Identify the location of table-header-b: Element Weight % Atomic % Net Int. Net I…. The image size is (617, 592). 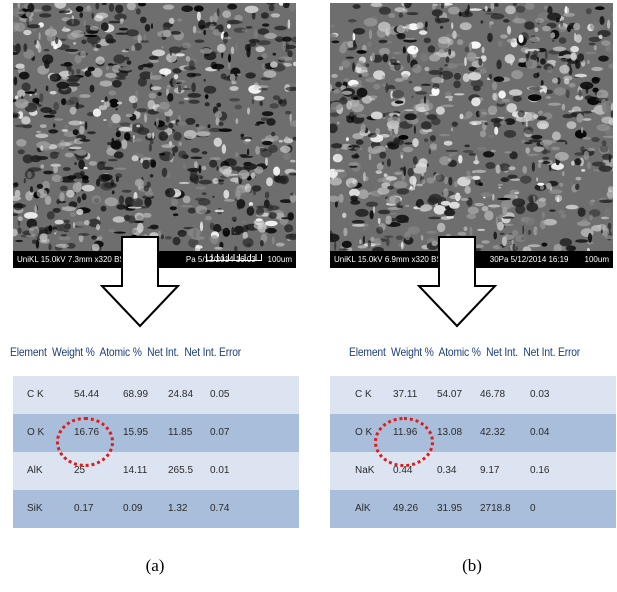
(464, 352).